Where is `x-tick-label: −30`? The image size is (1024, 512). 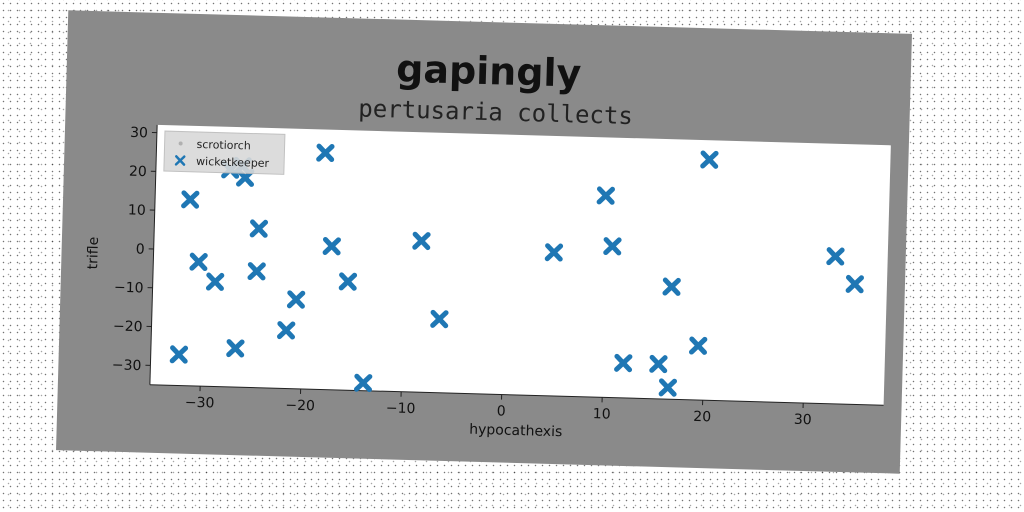
x-tick-label: −30 is located at coordinates (200, 403).